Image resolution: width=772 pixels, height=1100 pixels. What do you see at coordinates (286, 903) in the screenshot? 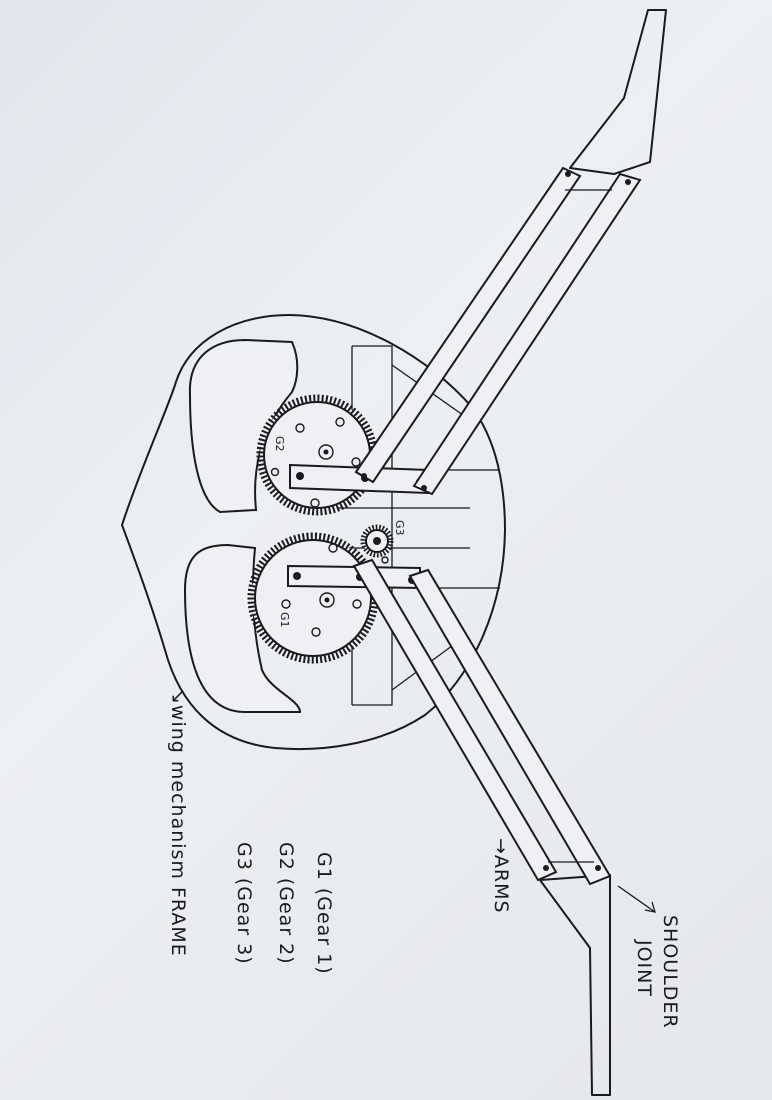
I see `legend-g2: G2 (Gear 2)` at bounding box center [286, 903].